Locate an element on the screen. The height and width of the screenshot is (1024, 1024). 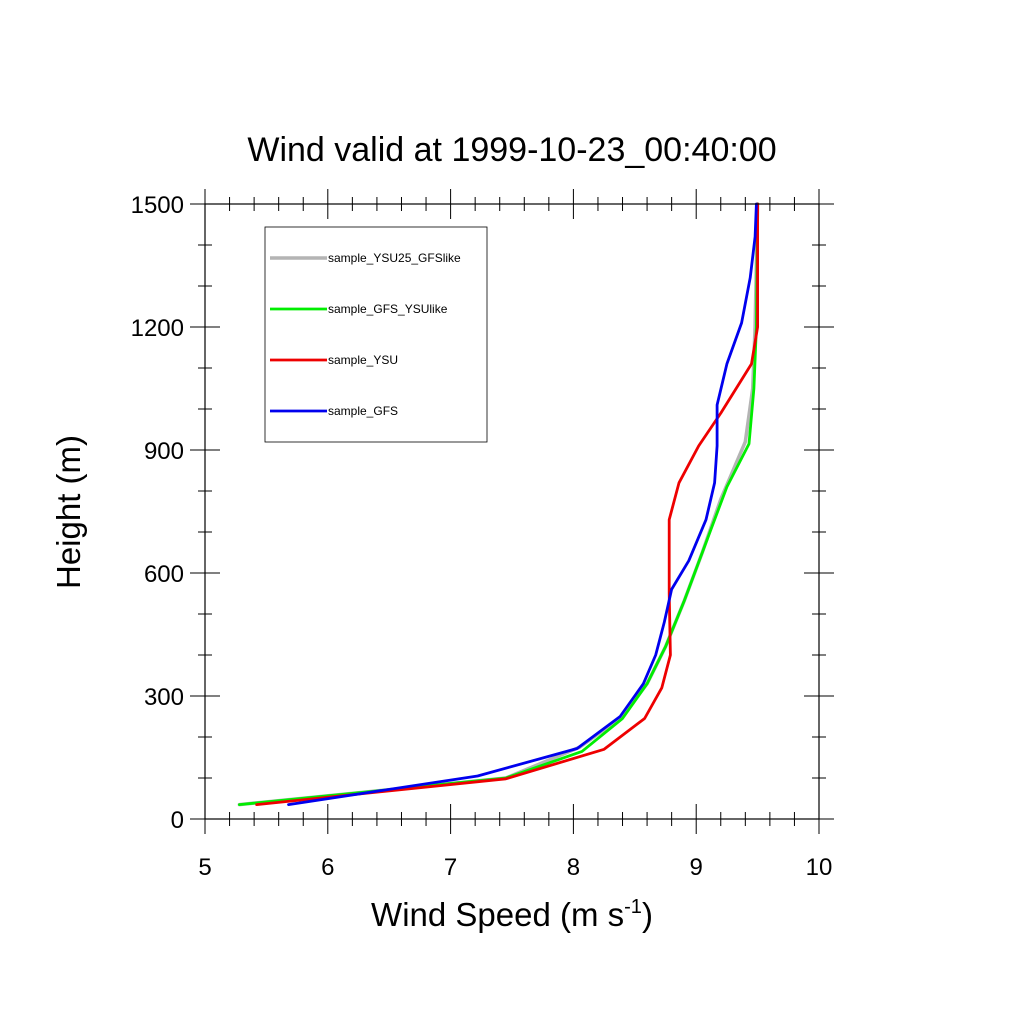
y-tick-label: 0 is located at coordinates (177, 820).